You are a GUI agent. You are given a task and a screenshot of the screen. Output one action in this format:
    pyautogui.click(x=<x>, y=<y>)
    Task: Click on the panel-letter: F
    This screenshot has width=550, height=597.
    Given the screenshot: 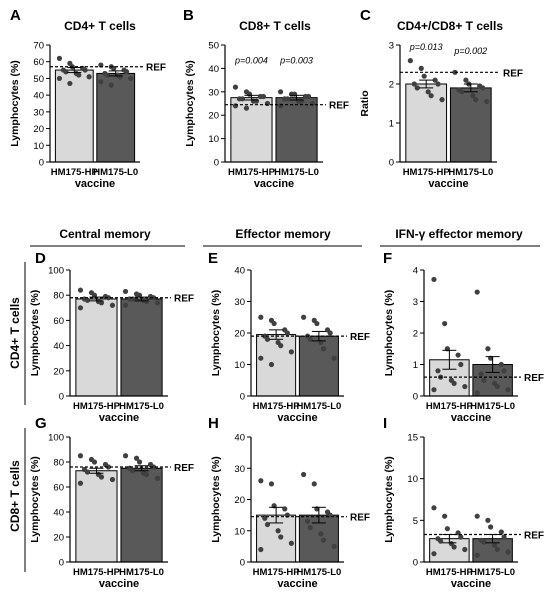 What is the action you would take?
    pyautogui.click(x=387, y=258)
    